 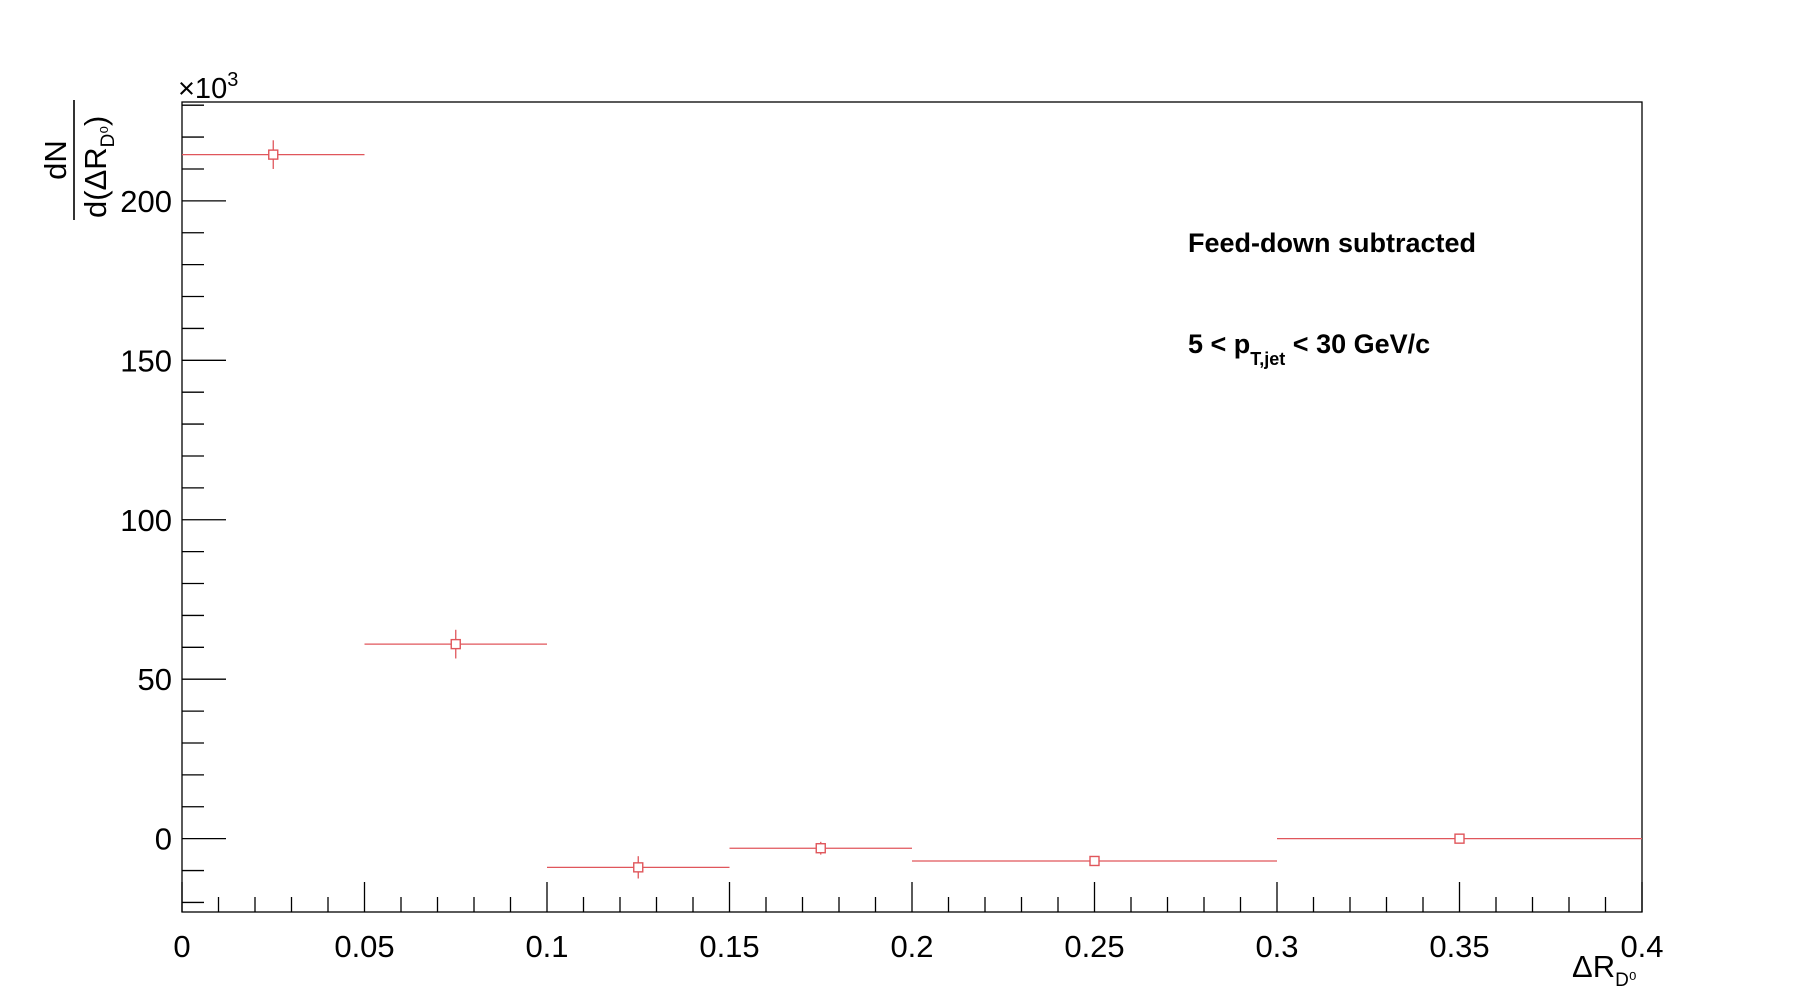 I want to click on x-axis-title: ΔRD⁰, so click(x=1604, y=970).